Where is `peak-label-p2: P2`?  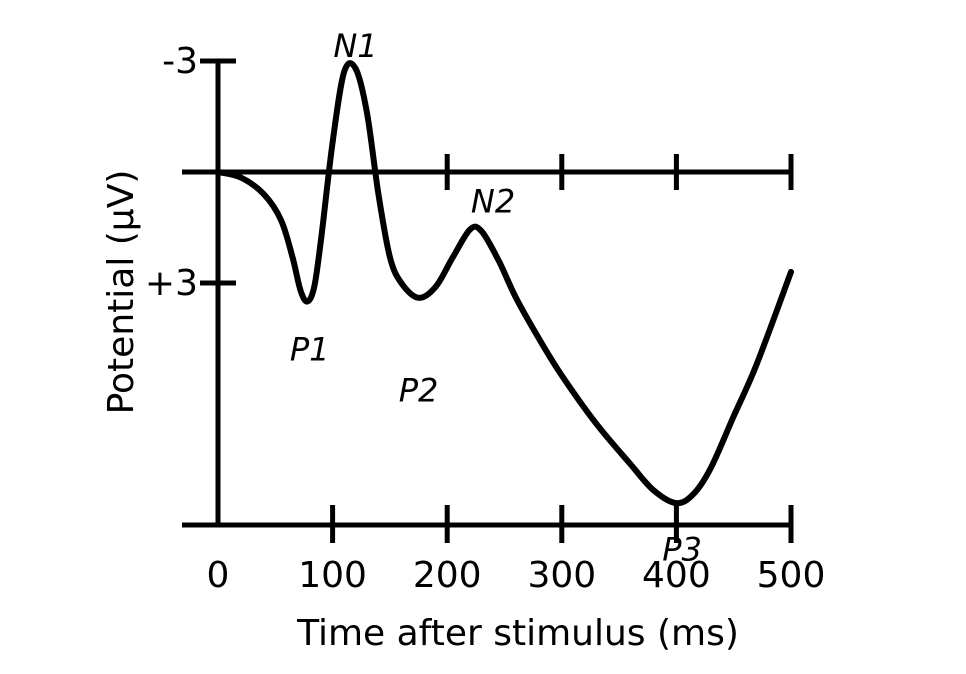 peak-label-p2: P2 is located at coordinates (419, 390).